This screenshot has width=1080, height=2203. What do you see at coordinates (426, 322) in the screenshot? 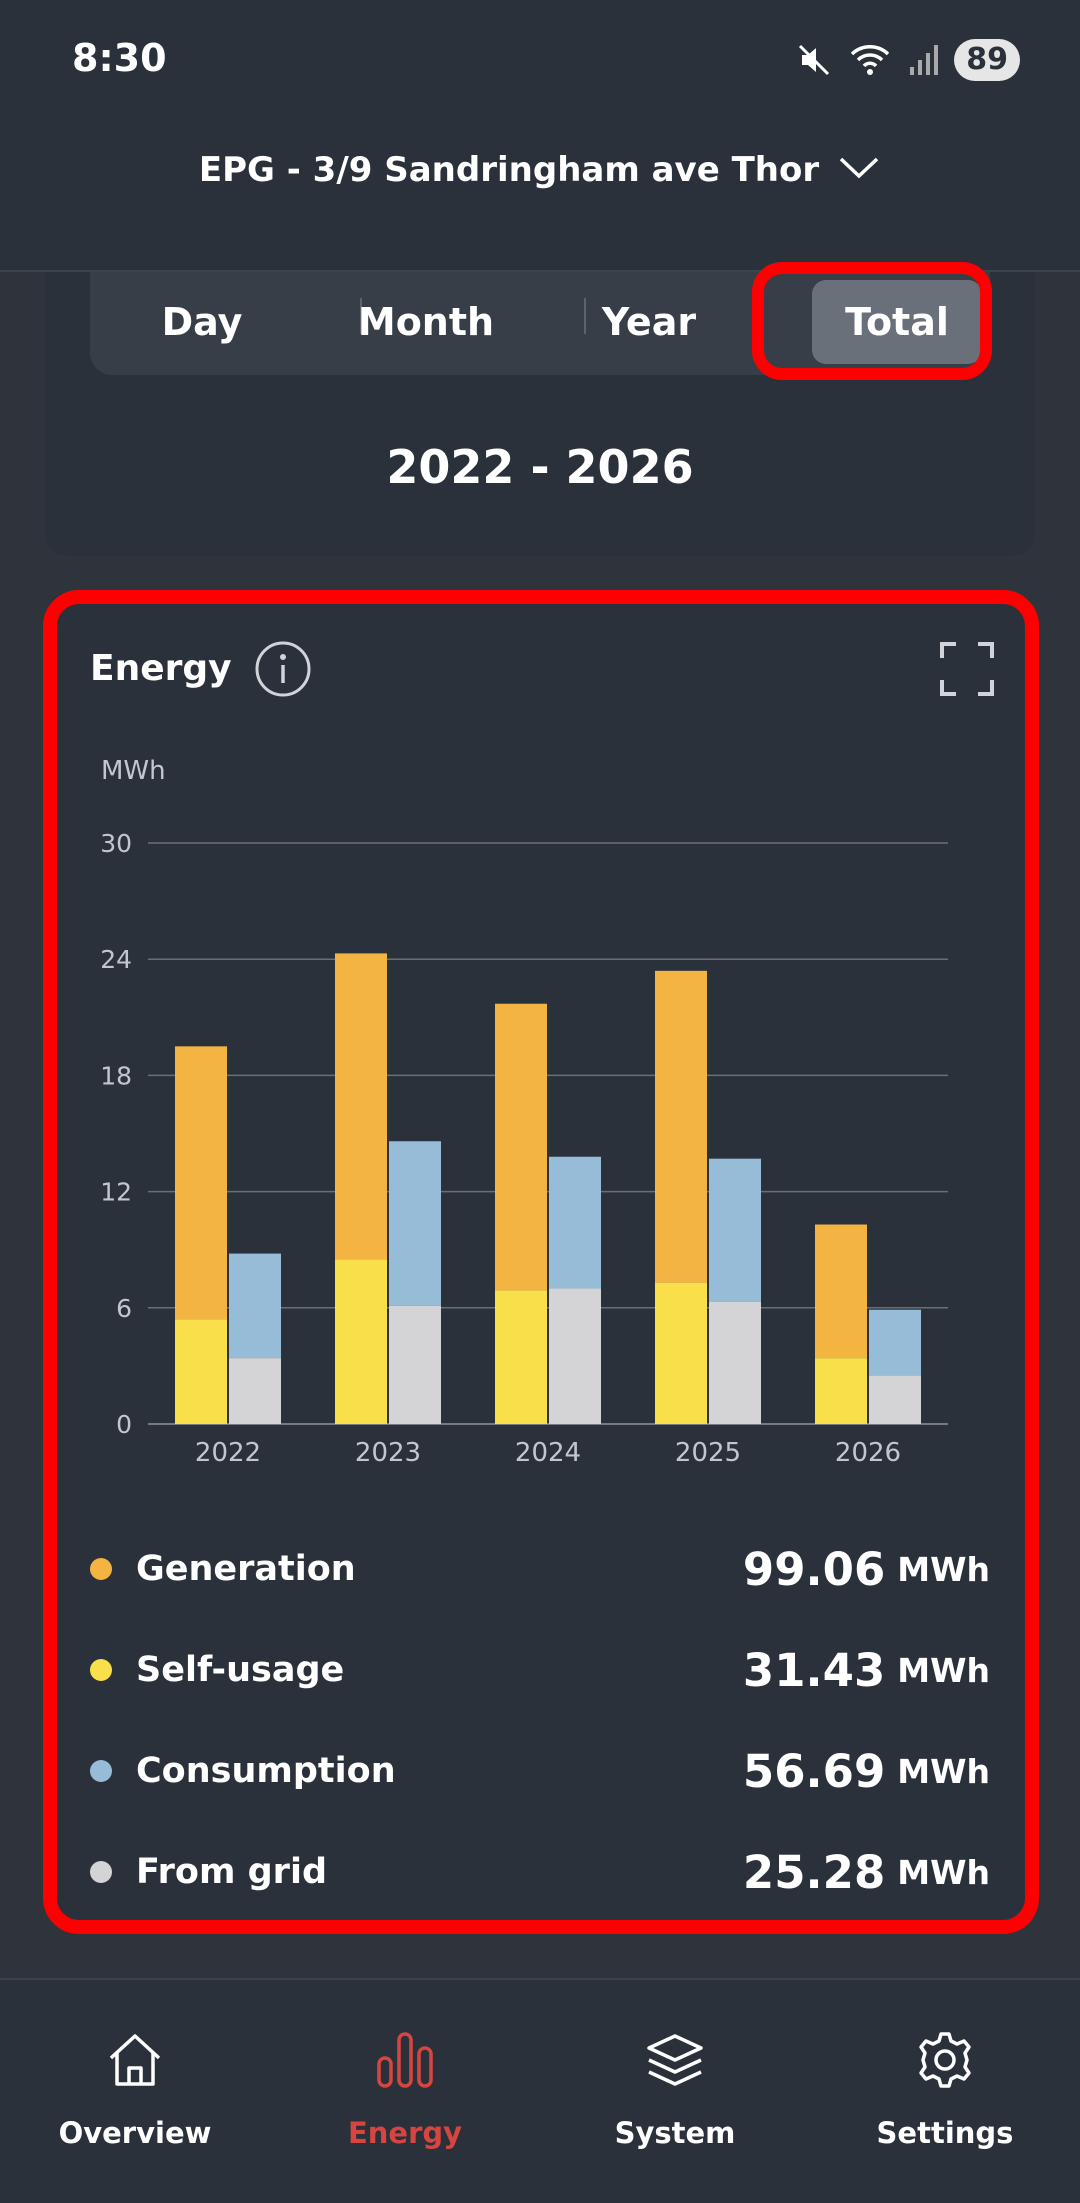
I see `tab-month: Month` at bounding box center [426, 322].